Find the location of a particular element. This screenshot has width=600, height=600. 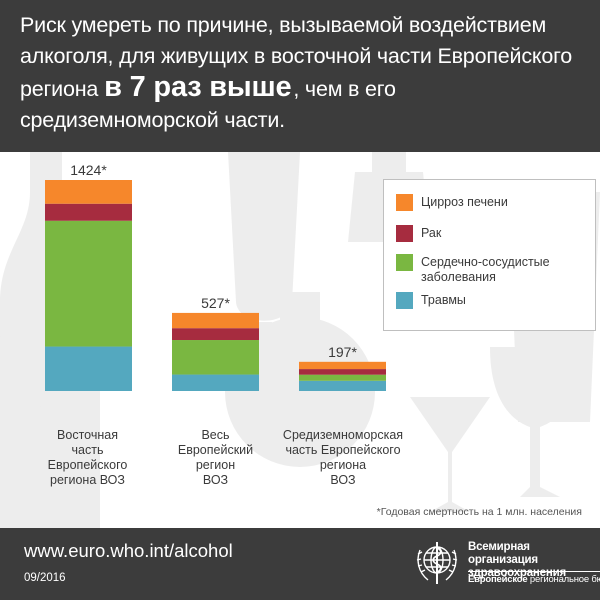

legend-swatch-injuries is located at coordinates (404, 300).